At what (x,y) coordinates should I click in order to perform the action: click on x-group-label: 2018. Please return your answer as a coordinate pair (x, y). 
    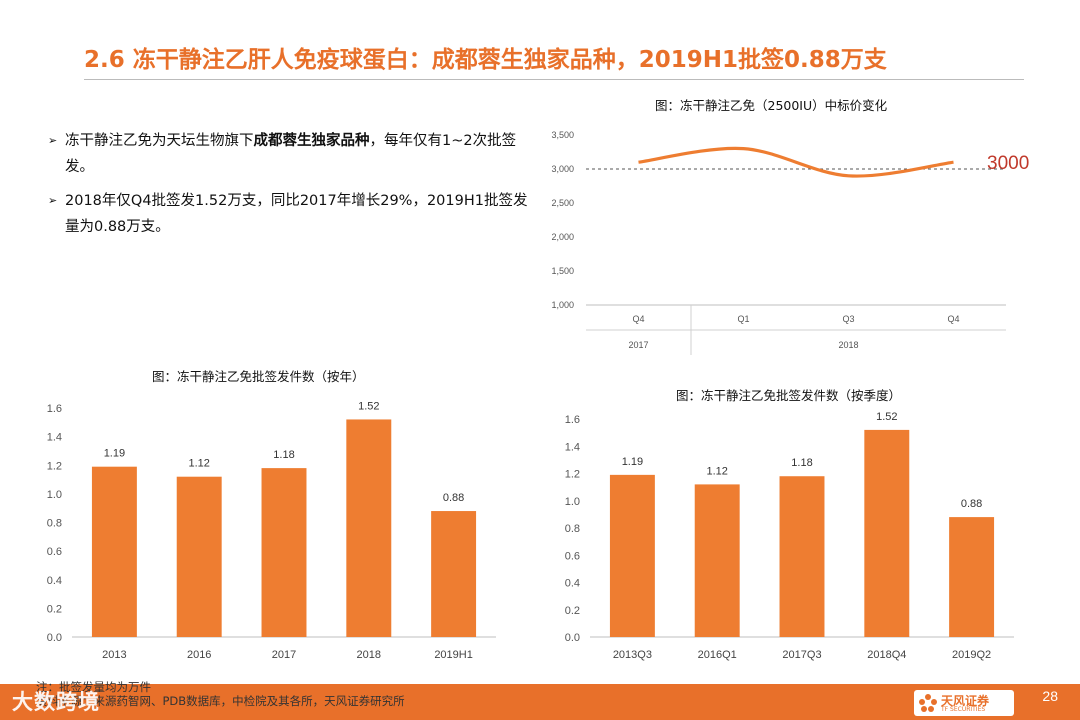
    Looking at the image, I should click on (848, 345).